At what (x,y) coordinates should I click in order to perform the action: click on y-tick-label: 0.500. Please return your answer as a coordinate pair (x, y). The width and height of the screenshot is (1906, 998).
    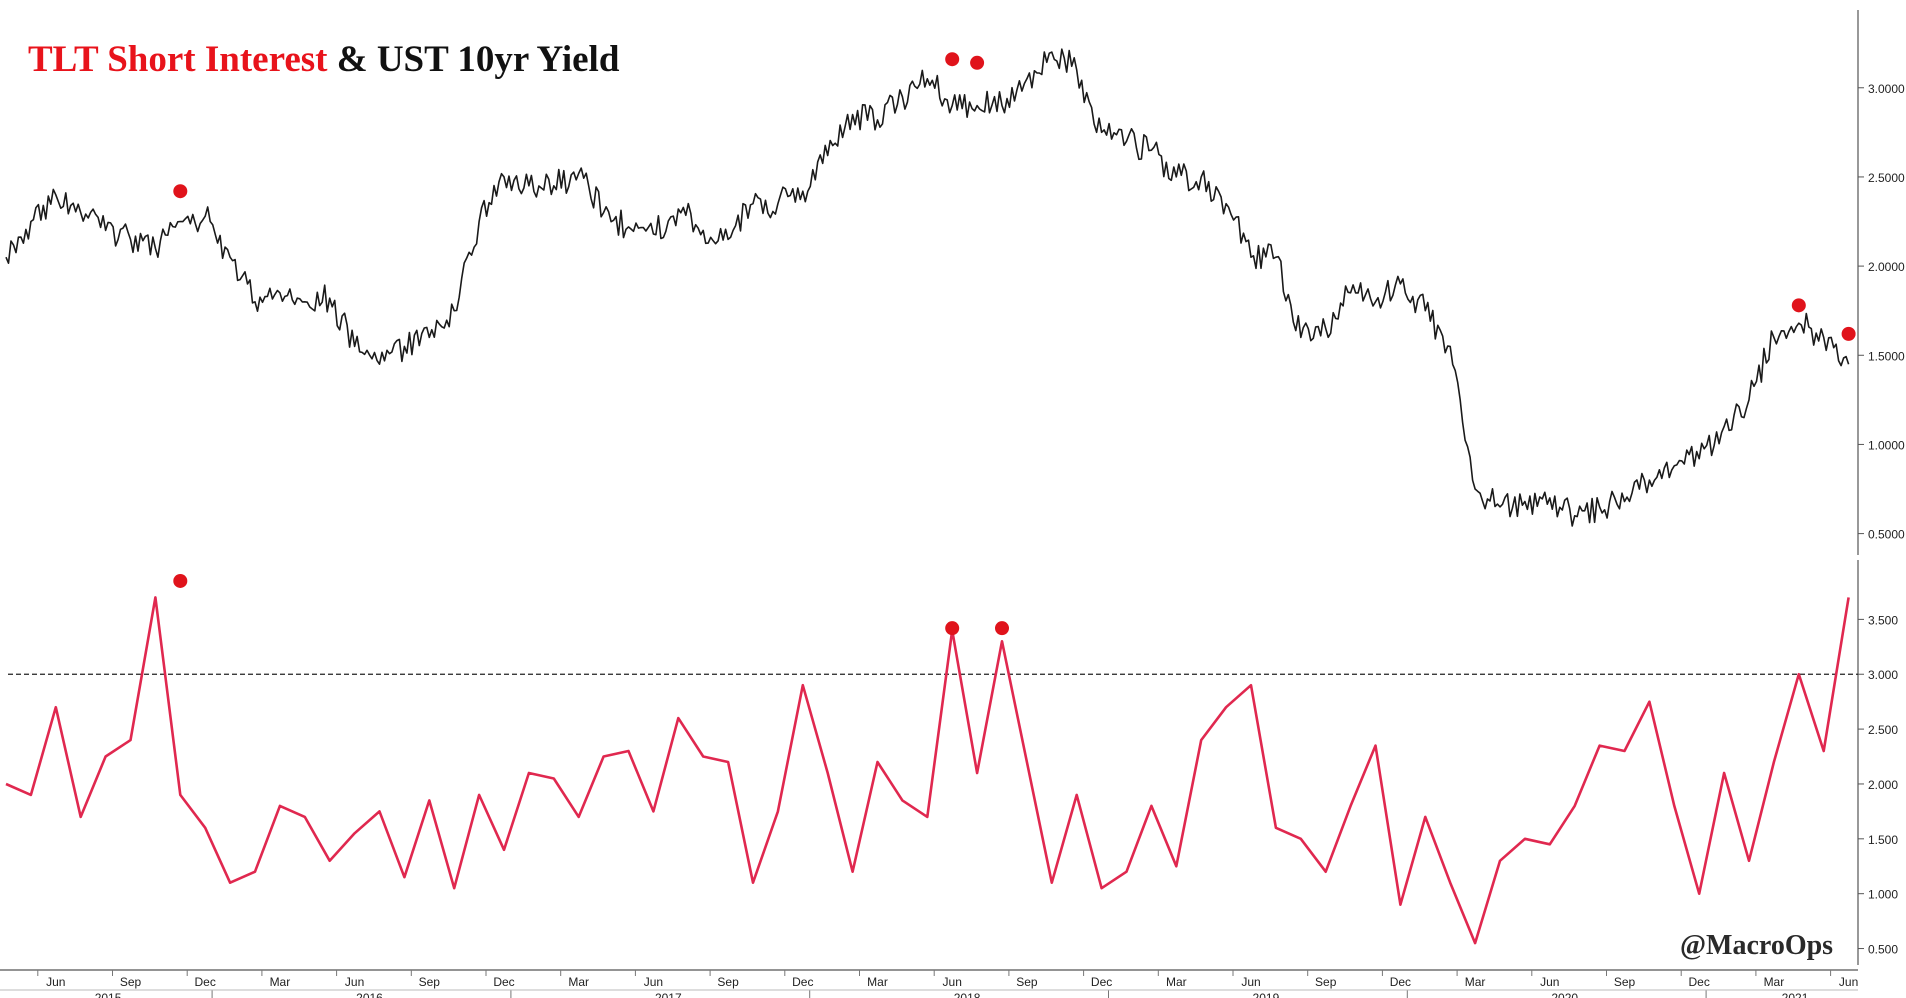
    Looking at the image, I should click on (1883, 950).